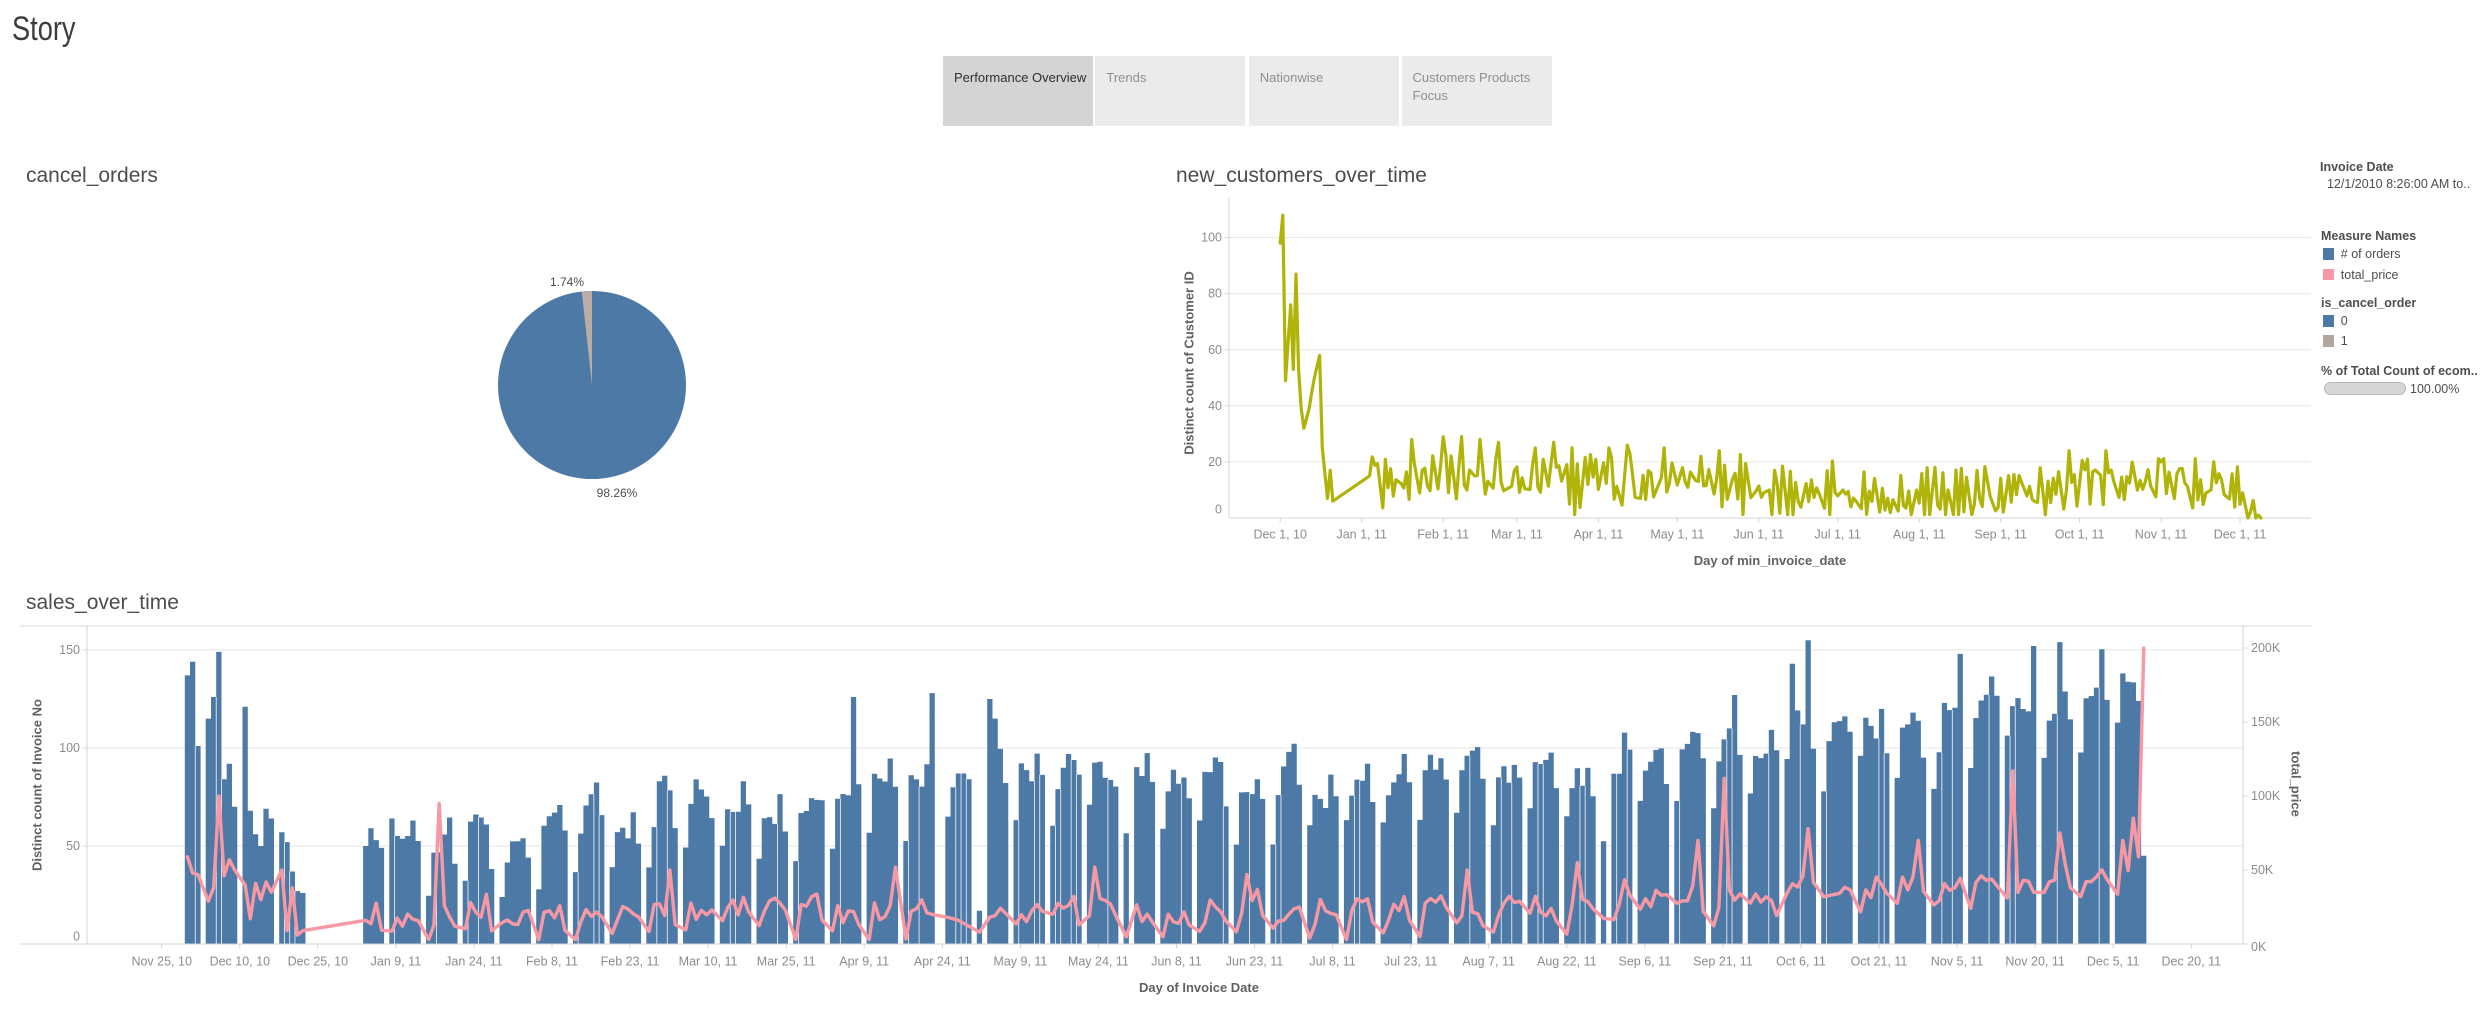 Image resolution: width=2491 pixels, height=1027 pixels. What do you see at coordinates (1879, 962) in the screenshot?
I see `svg-text: Oct 21, 11` at bounding box center [1879, 962].